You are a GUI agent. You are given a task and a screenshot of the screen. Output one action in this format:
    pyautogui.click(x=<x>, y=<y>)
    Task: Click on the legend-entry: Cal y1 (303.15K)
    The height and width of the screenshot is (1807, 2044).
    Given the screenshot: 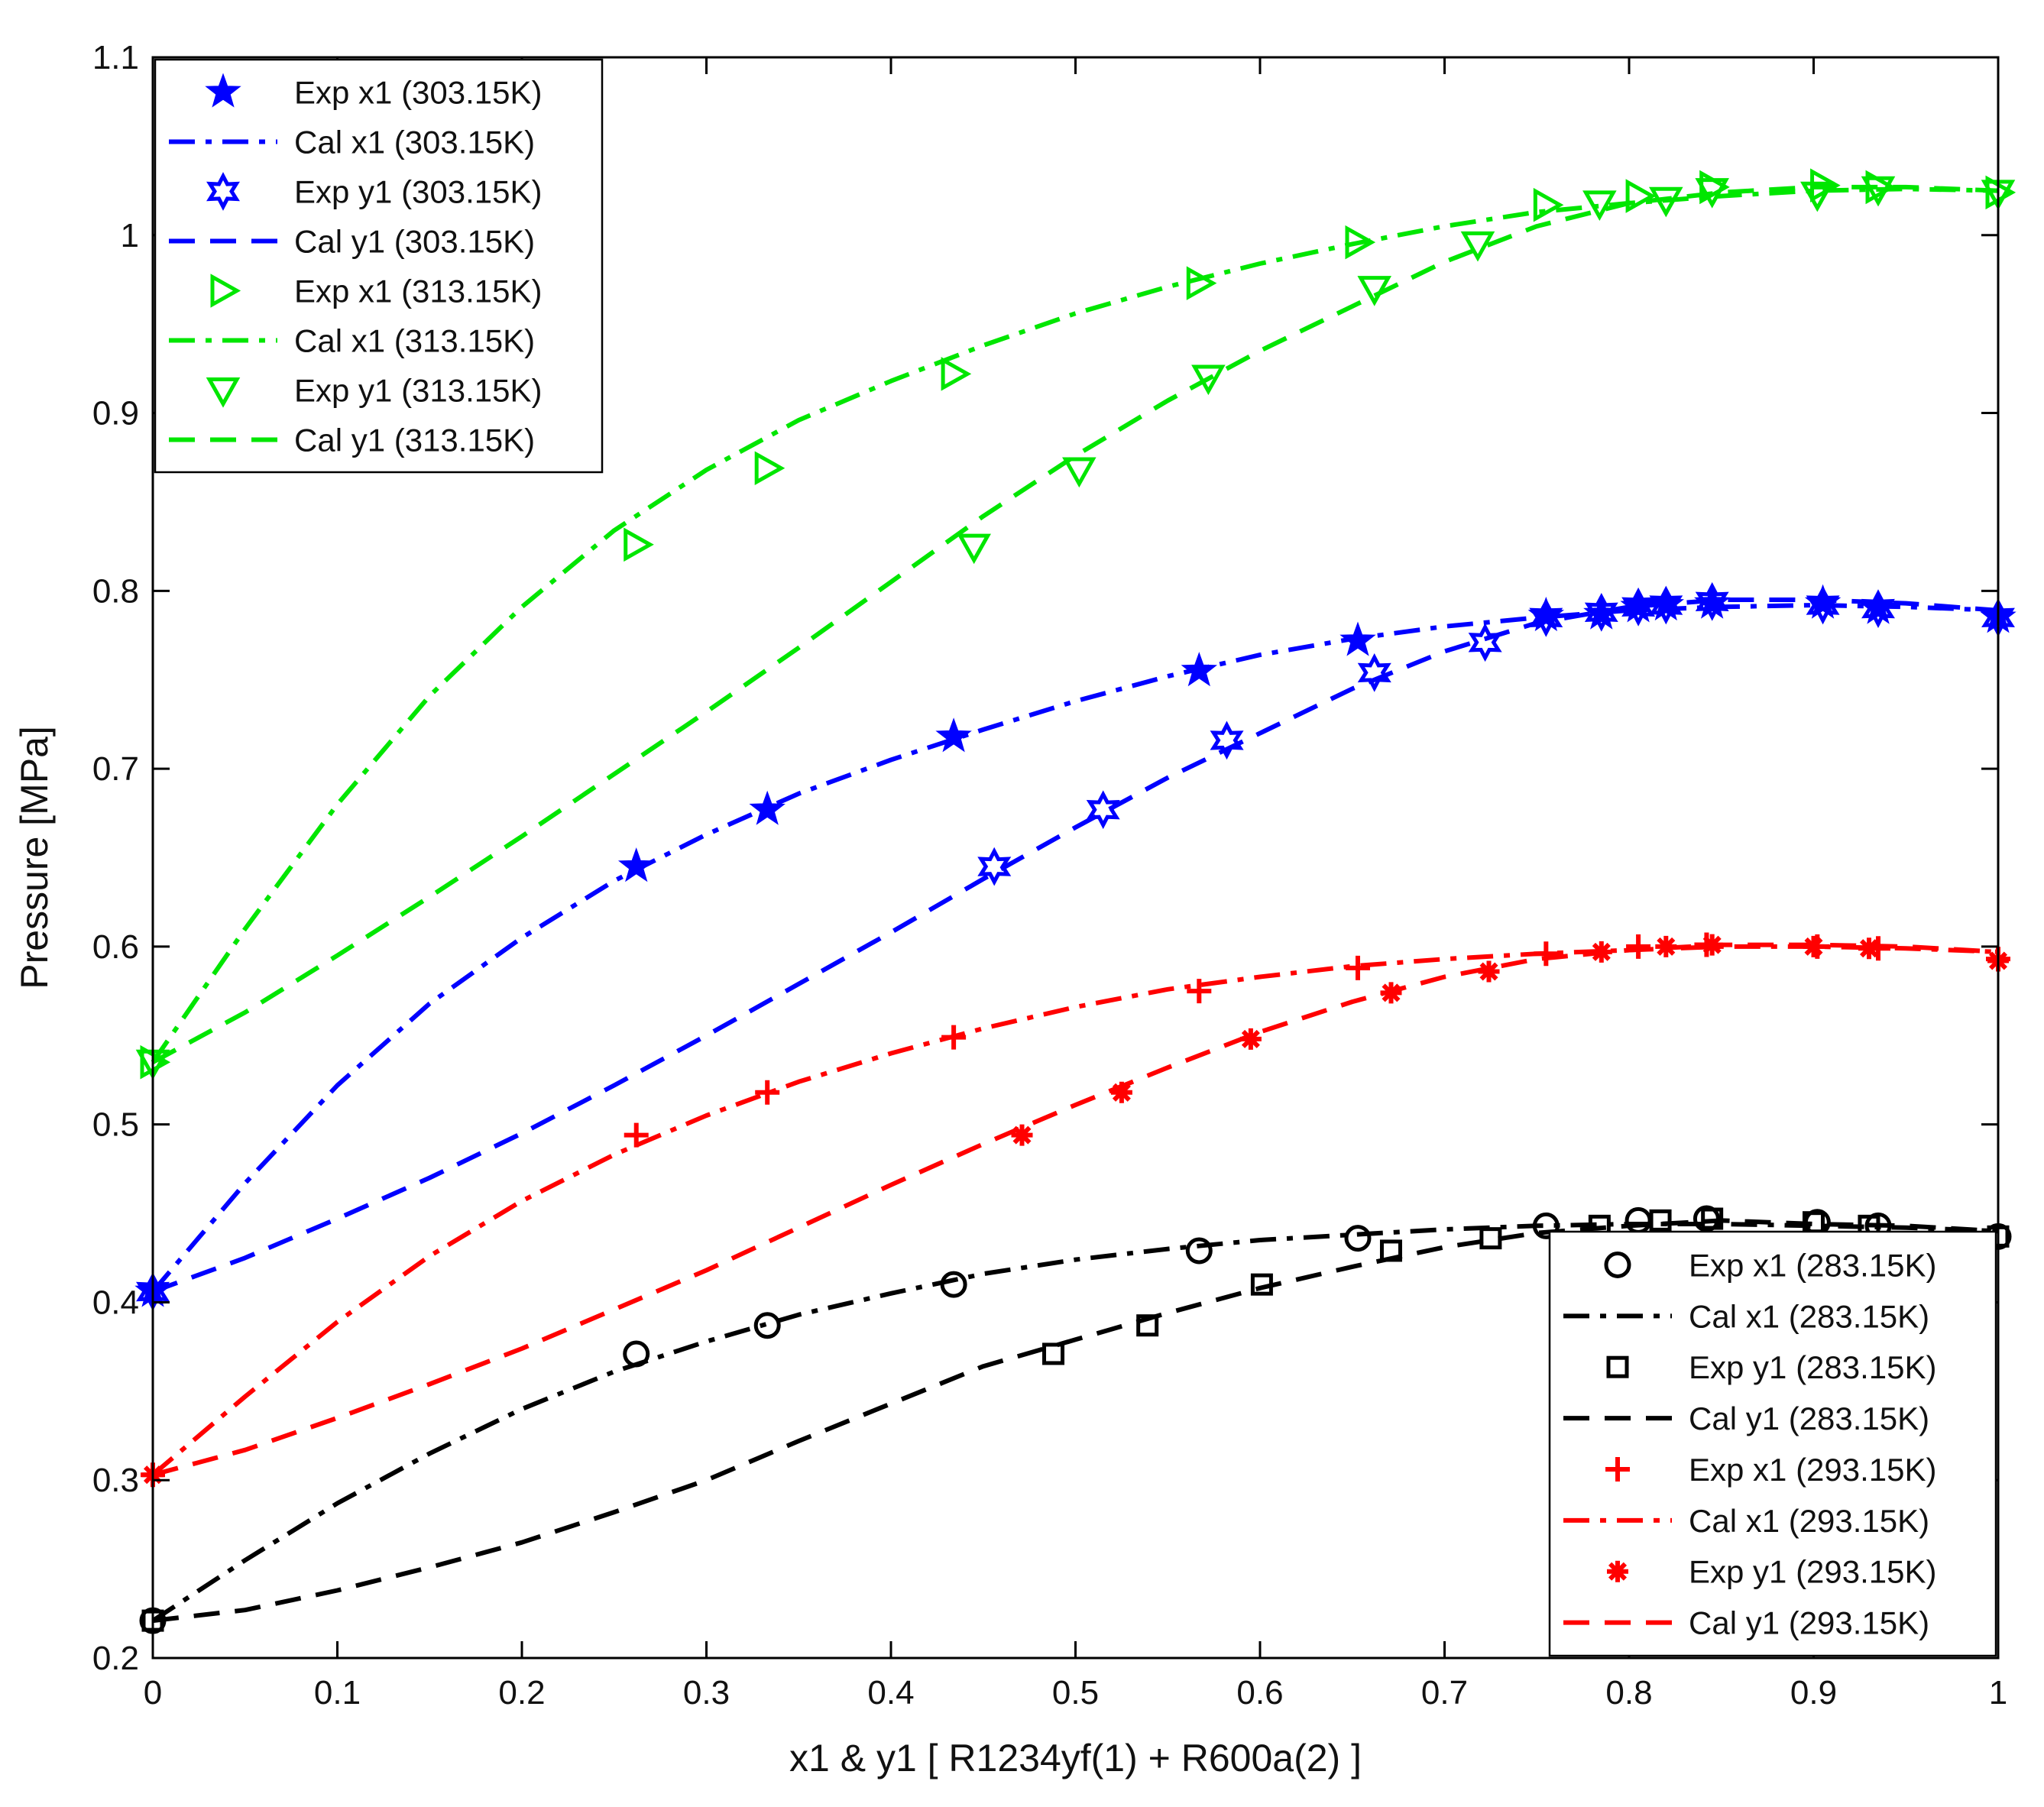 What is the action you would take?
    pyautogui.click(x=352, y=242)
    